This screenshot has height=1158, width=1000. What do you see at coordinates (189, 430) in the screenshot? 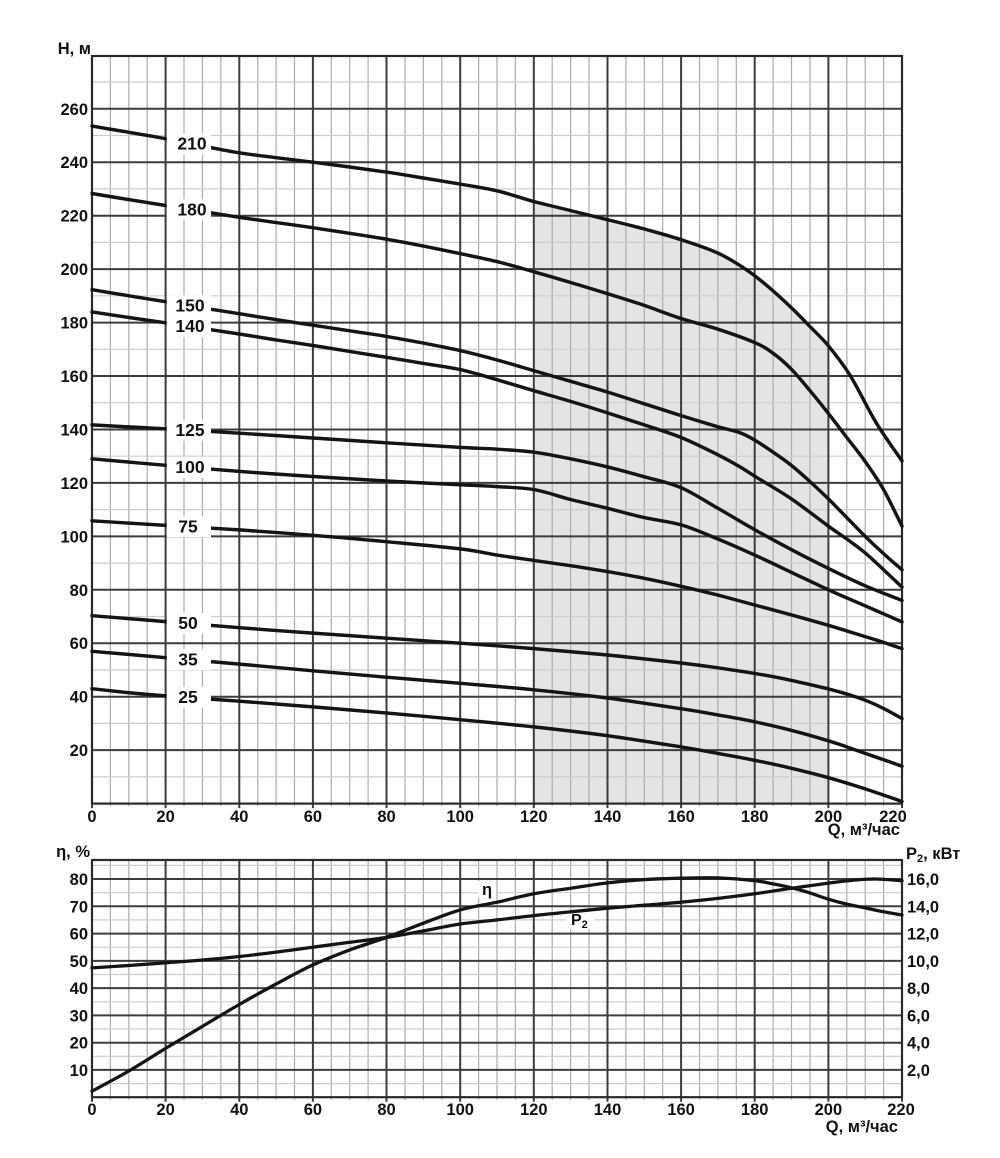
I see `svg-text: 125` at bounding box center [189, 430].